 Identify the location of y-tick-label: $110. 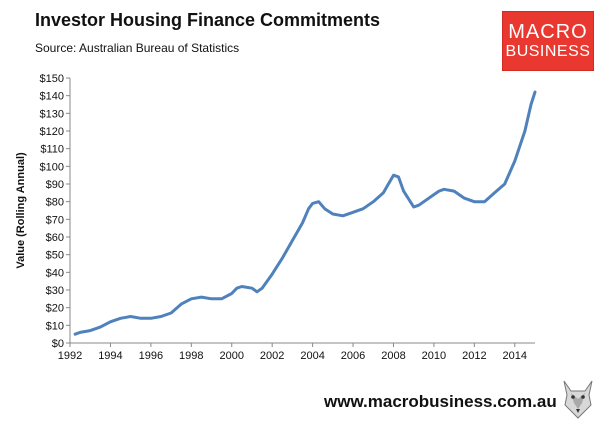
(52, 150).